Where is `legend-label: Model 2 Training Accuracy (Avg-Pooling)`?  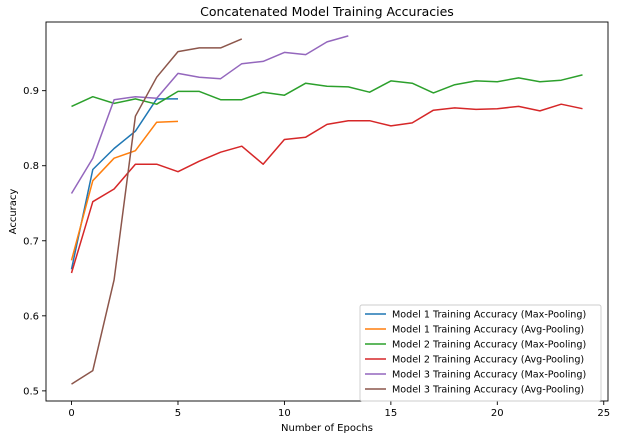 legend-label: Model 2 Training Accuracy (Avg-Pooling) is located at coordinates (488, 360).